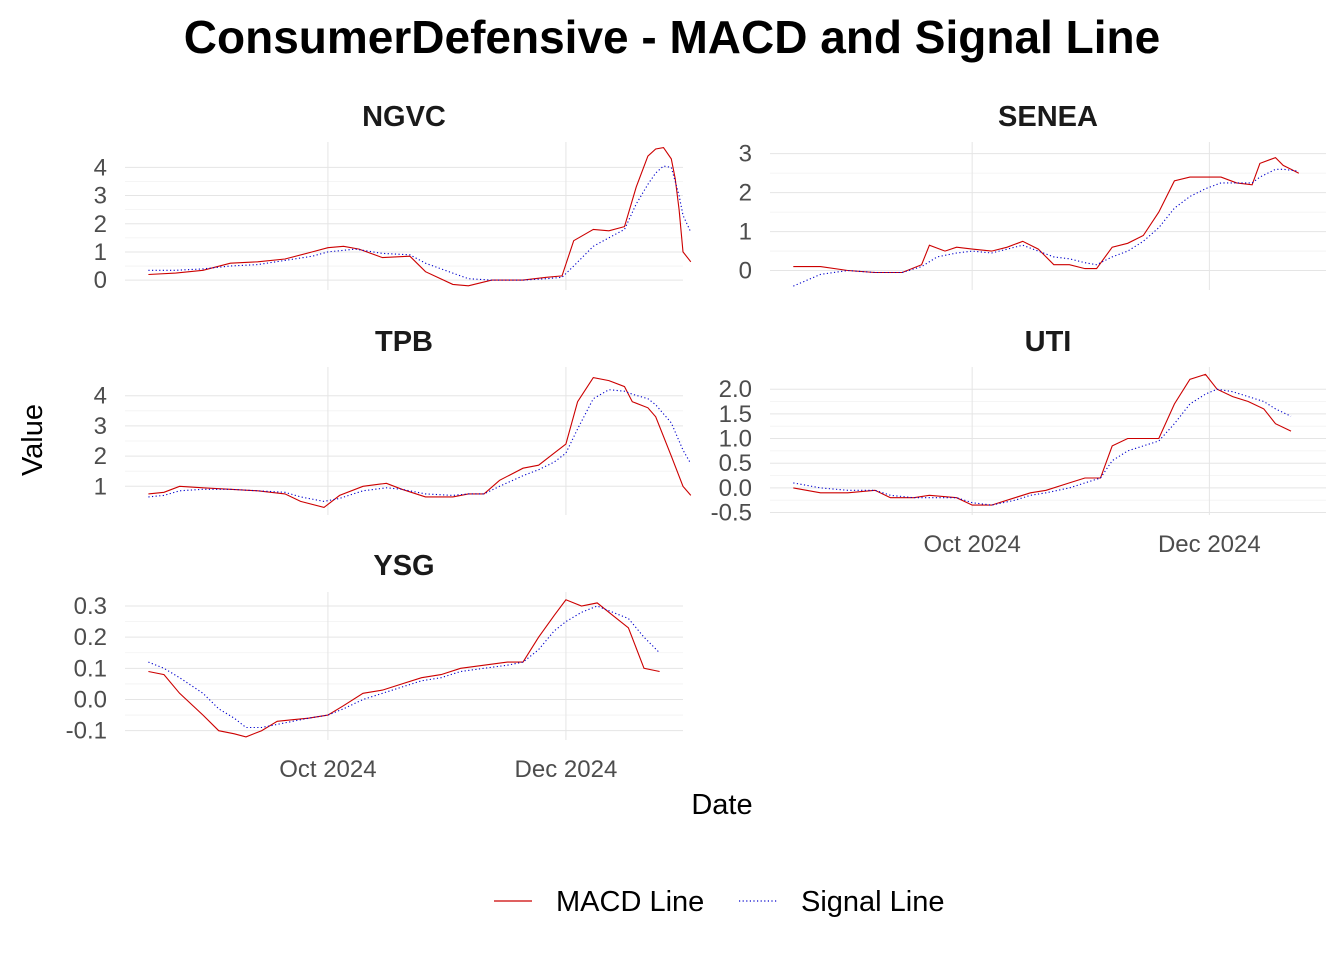  Describe the element at coordinates (735, 439) in the screenshot. I see `y-tick-label: 1.0` at that location.